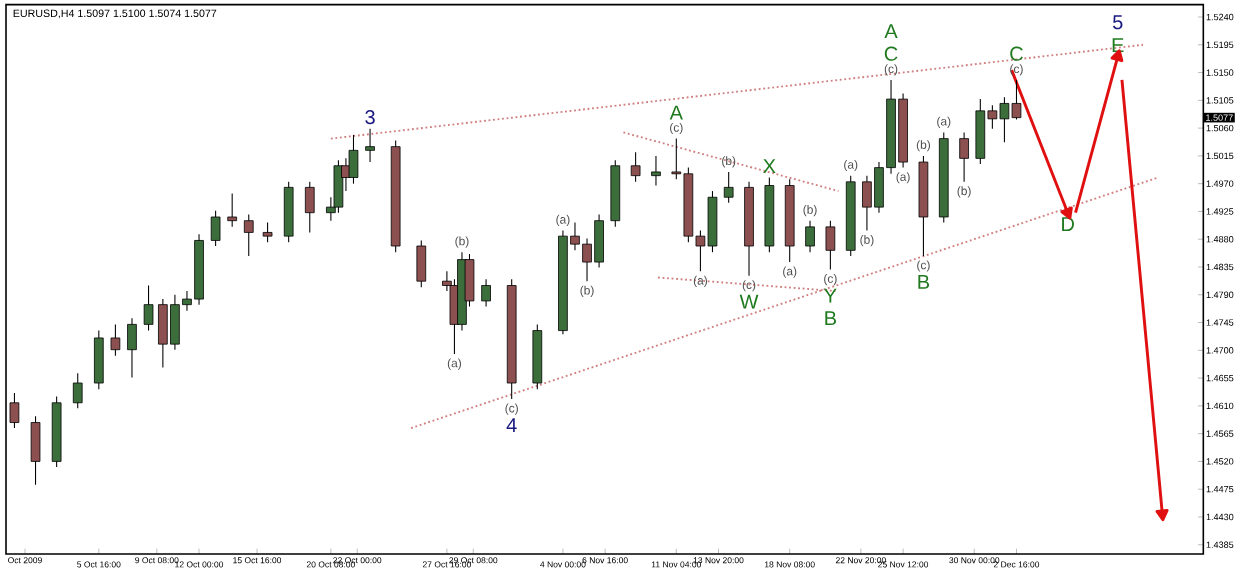 This screenshot has height=580, width=1250. I want to click on annotation: X, so click(769, 166).